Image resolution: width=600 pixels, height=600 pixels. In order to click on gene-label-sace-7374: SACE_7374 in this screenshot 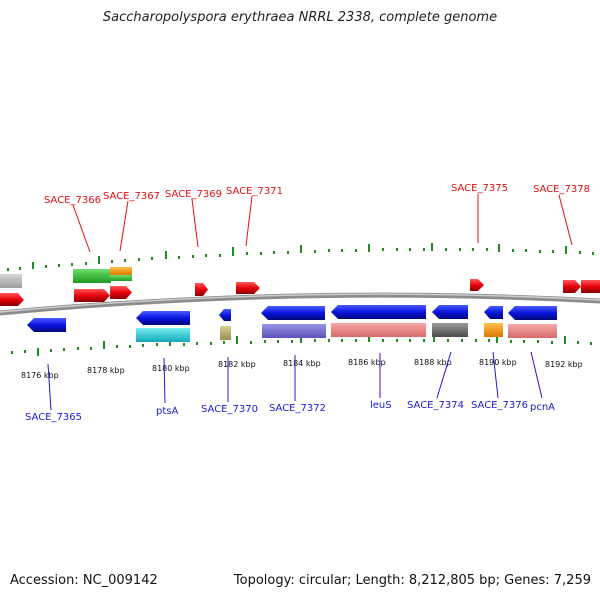, I will do `click(435, 405)`.